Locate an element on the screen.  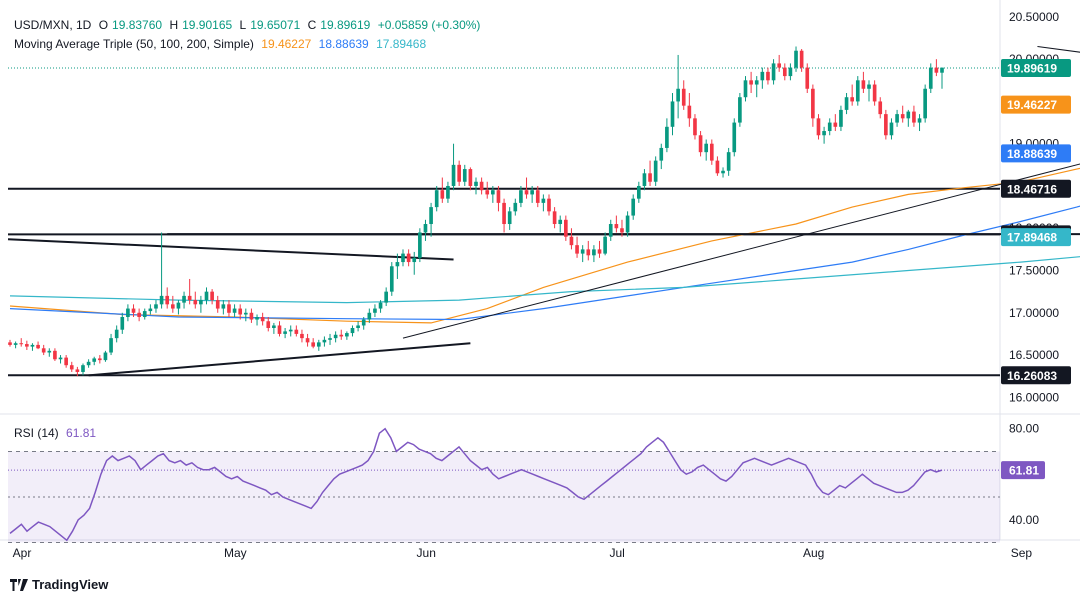
price-tag-label: 19.46227 is located at coordinates (1032, 105).